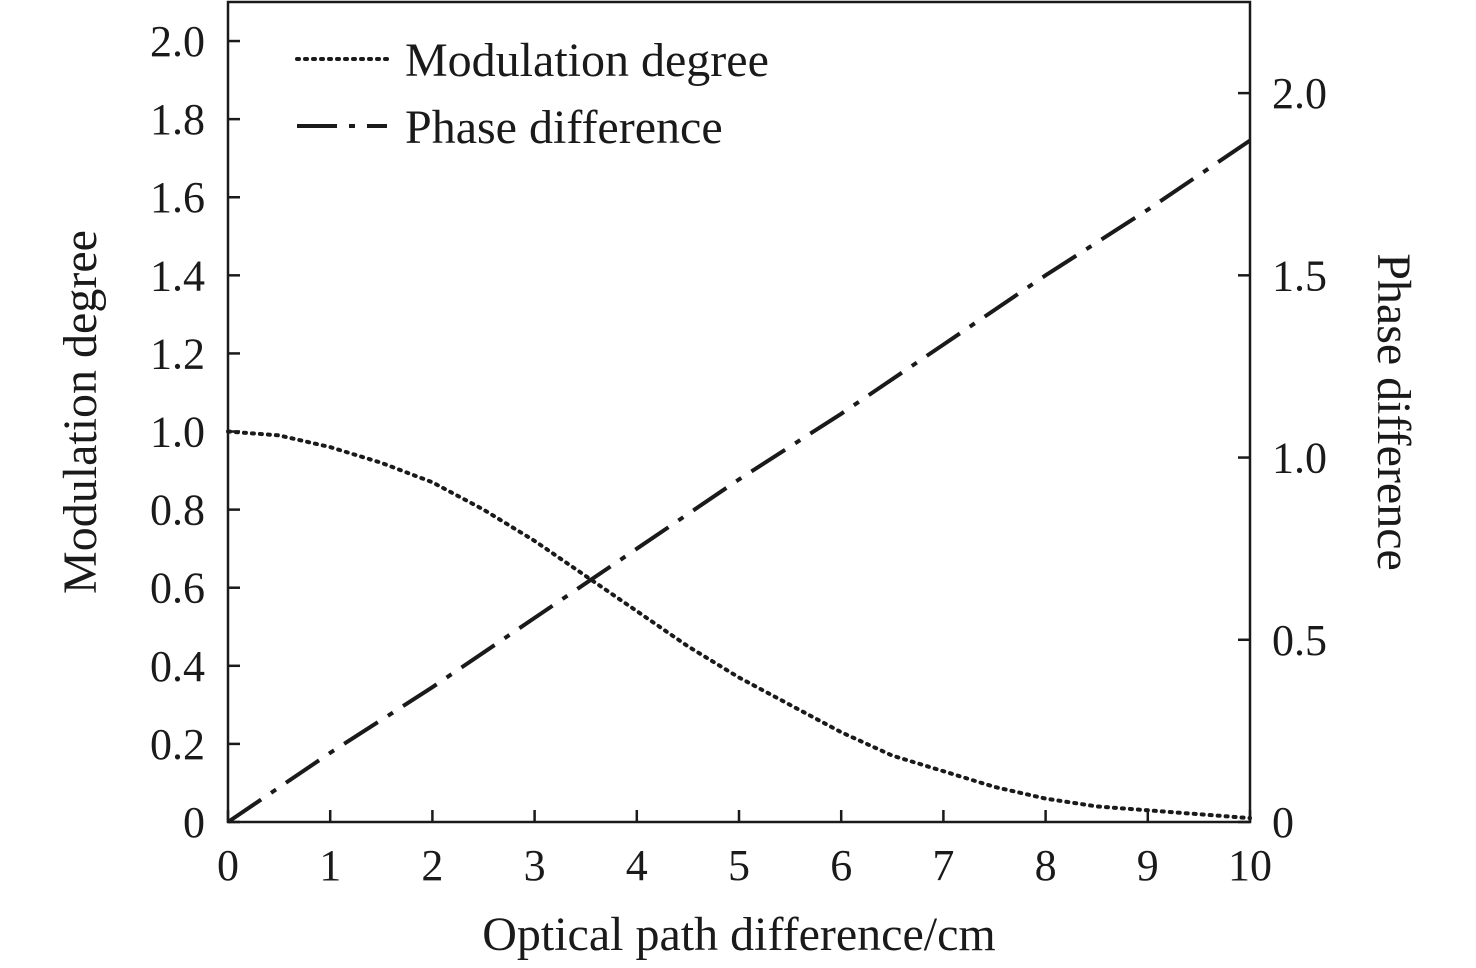 This screenshot has height=968, width=1476. I want to click on y-right-tick-label: 0, so click(1283, 822).